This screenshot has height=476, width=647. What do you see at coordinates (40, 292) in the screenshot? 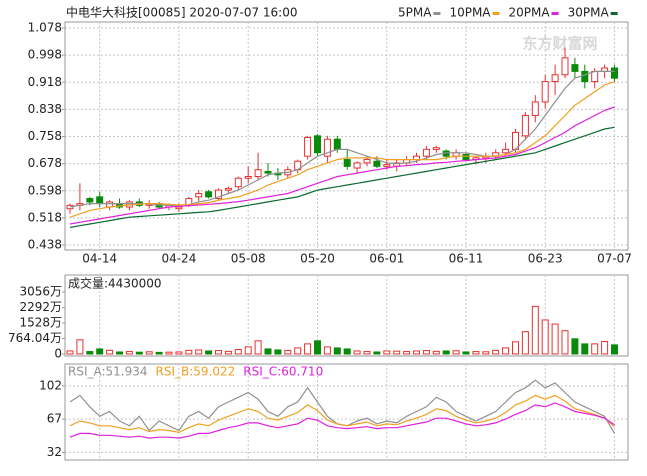
I see `y-tick-label: 3056万` at bounding box center [40, 292].